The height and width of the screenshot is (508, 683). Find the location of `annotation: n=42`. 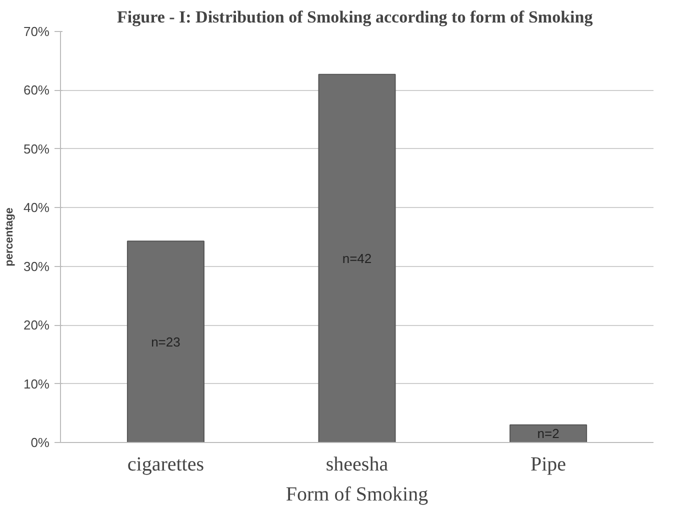

annotation: n=42 is located at coordinates (357, 258).